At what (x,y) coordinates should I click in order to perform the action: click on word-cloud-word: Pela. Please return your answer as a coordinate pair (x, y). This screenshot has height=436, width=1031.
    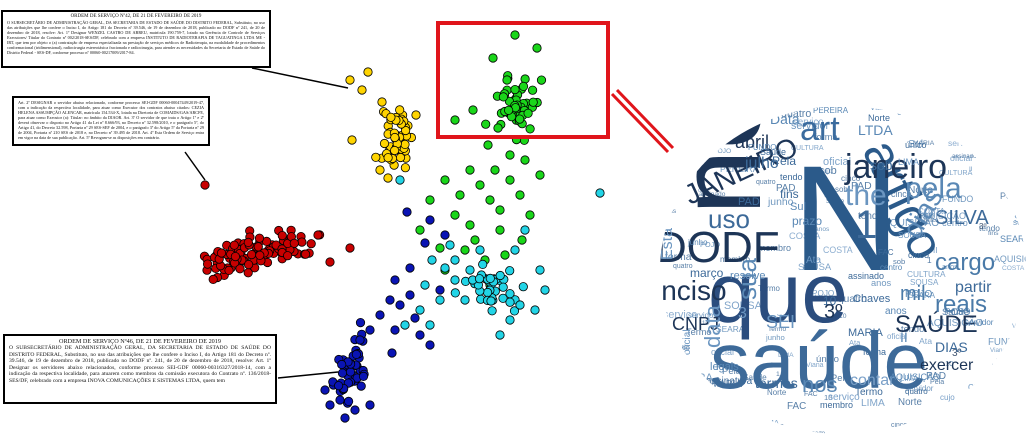
    Looking at the image, I should click on (784, 161).